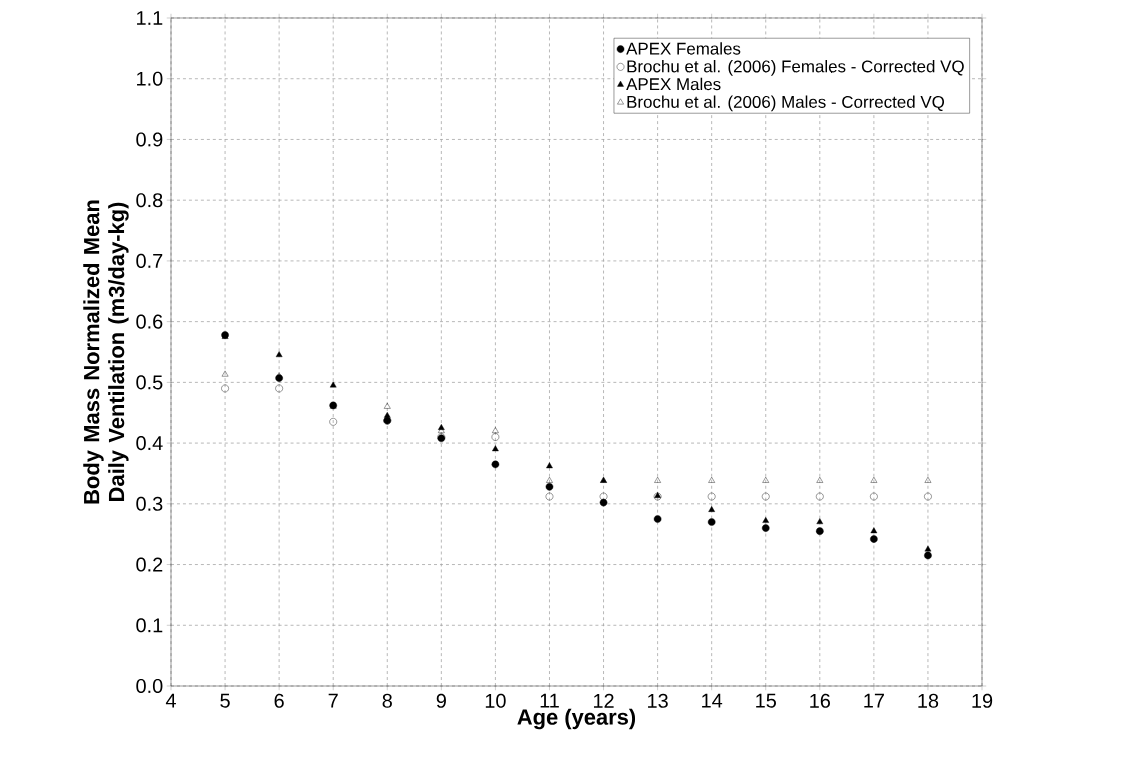 The image size is (1136, 773). I want to click on y-tick-label: 0.7, so click(149, 260).